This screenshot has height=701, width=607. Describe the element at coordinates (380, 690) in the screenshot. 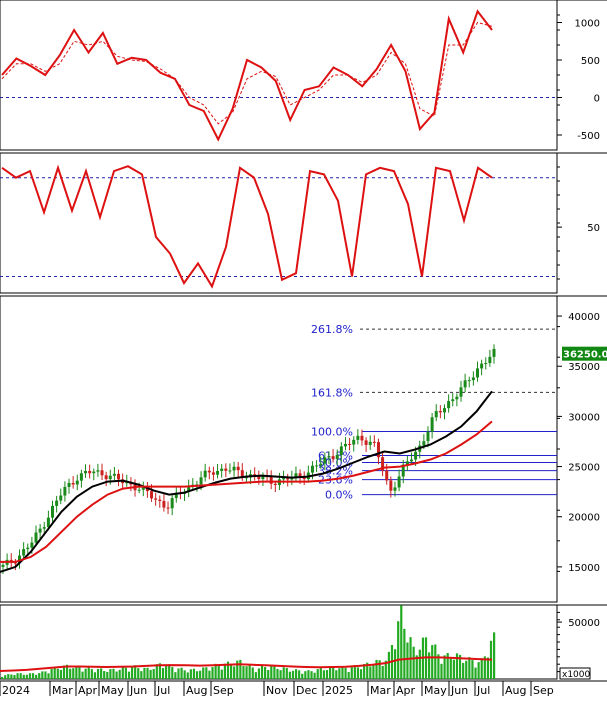

I see `x-tick-label: Mar` at that location.